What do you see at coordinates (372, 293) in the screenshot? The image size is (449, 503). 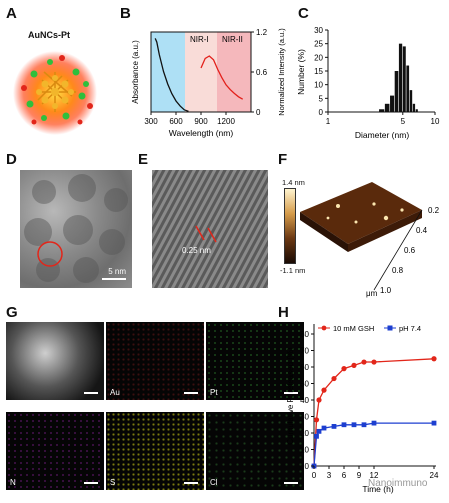 I see `afm-axis-unit: μm` at bounding box center [372, 293].